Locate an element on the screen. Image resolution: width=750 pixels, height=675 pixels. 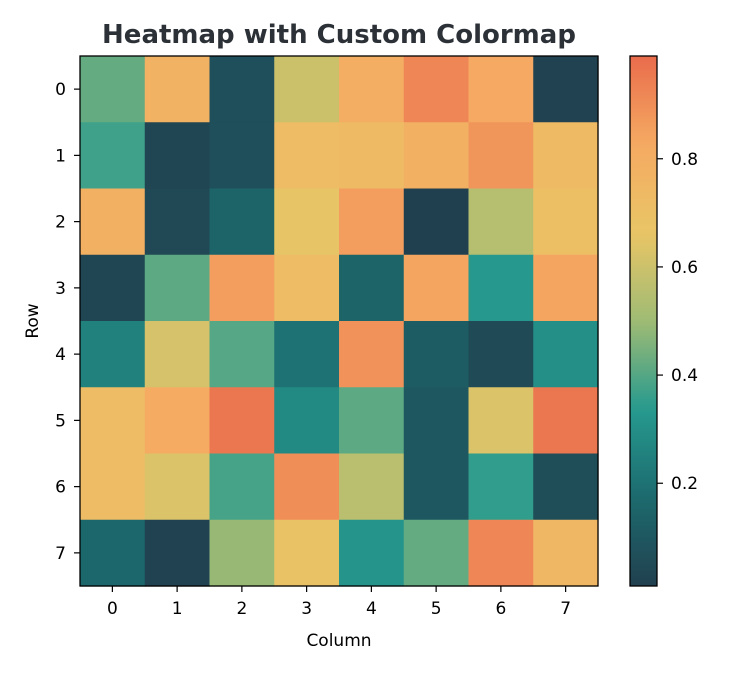
heatmap-cell-r4-c0 is located at coordinates (113, 354).